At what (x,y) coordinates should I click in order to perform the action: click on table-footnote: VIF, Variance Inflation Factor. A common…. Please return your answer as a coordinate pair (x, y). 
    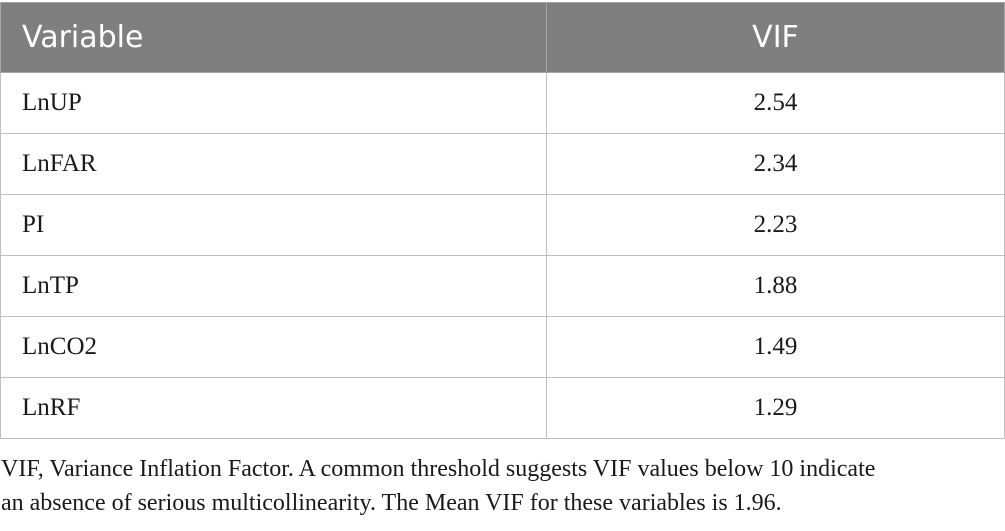
    Looking at the image, I should click on (501, 486).